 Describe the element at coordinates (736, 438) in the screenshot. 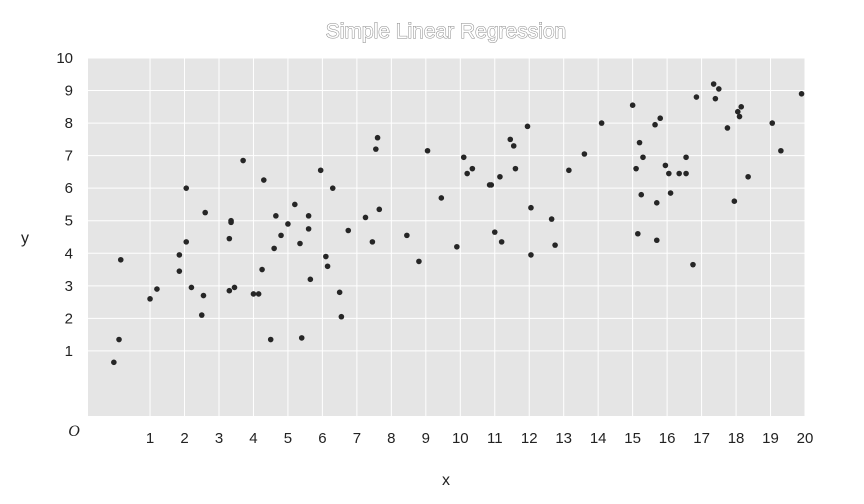

I see `x-tick-label: 18` at that location.